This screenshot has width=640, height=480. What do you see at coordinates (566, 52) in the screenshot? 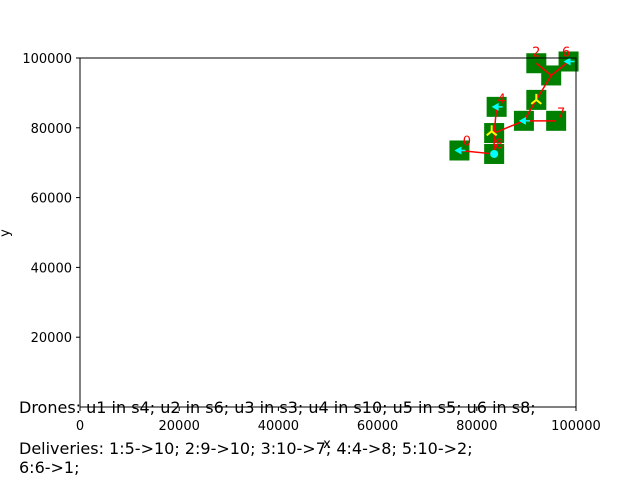
I see `site-label-5: 6` at bounding box center [566, 52].